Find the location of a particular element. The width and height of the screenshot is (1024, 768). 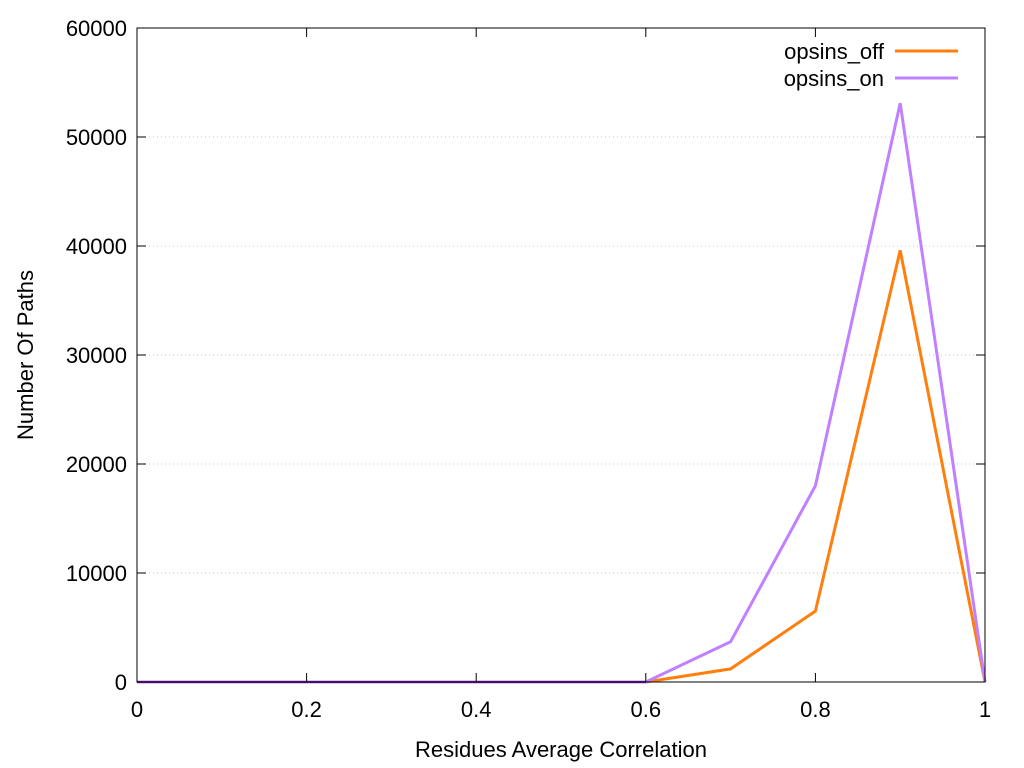

y-tick-label: 30000 is located at coordinates (96, 355).